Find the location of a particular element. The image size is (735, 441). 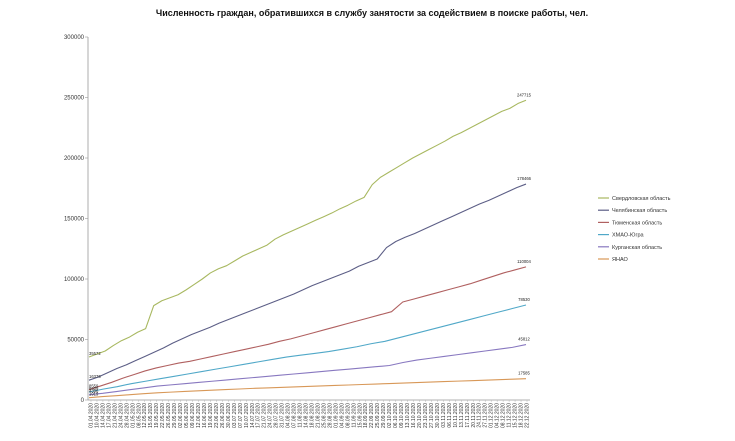

x-tick-label: 18.08.2020 is located at coordinates (312, 415).